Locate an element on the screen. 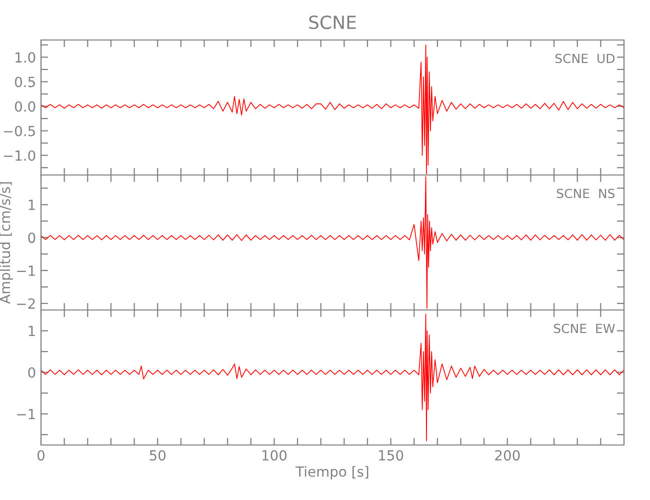 The width and height of the screenshot is (650, 500). annotation: SCNE EW is located at coordinates (584, 329).